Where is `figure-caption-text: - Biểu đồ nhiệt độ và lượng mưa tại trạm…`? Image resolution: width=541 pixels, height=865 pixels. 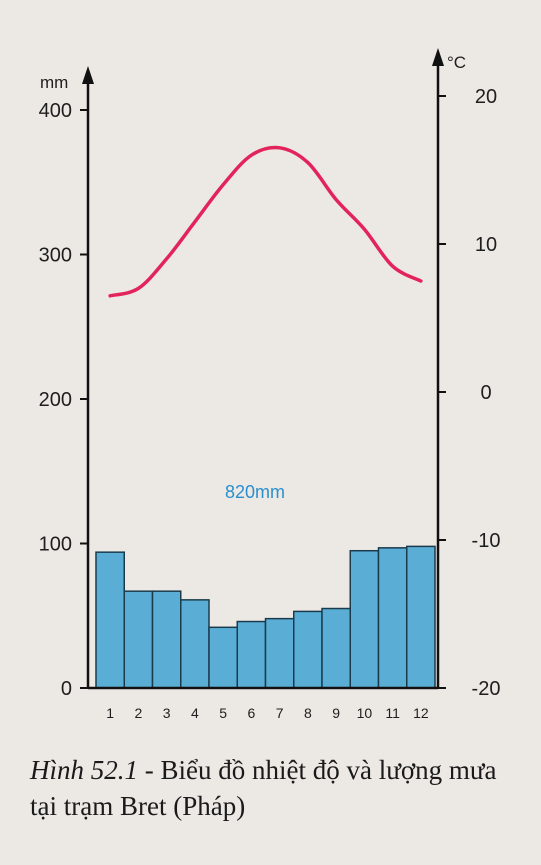
figure-caption-text: - Biểu đồ nhiệt độ và lượng mưa tại trạm… is located at coordinates (263, 788).